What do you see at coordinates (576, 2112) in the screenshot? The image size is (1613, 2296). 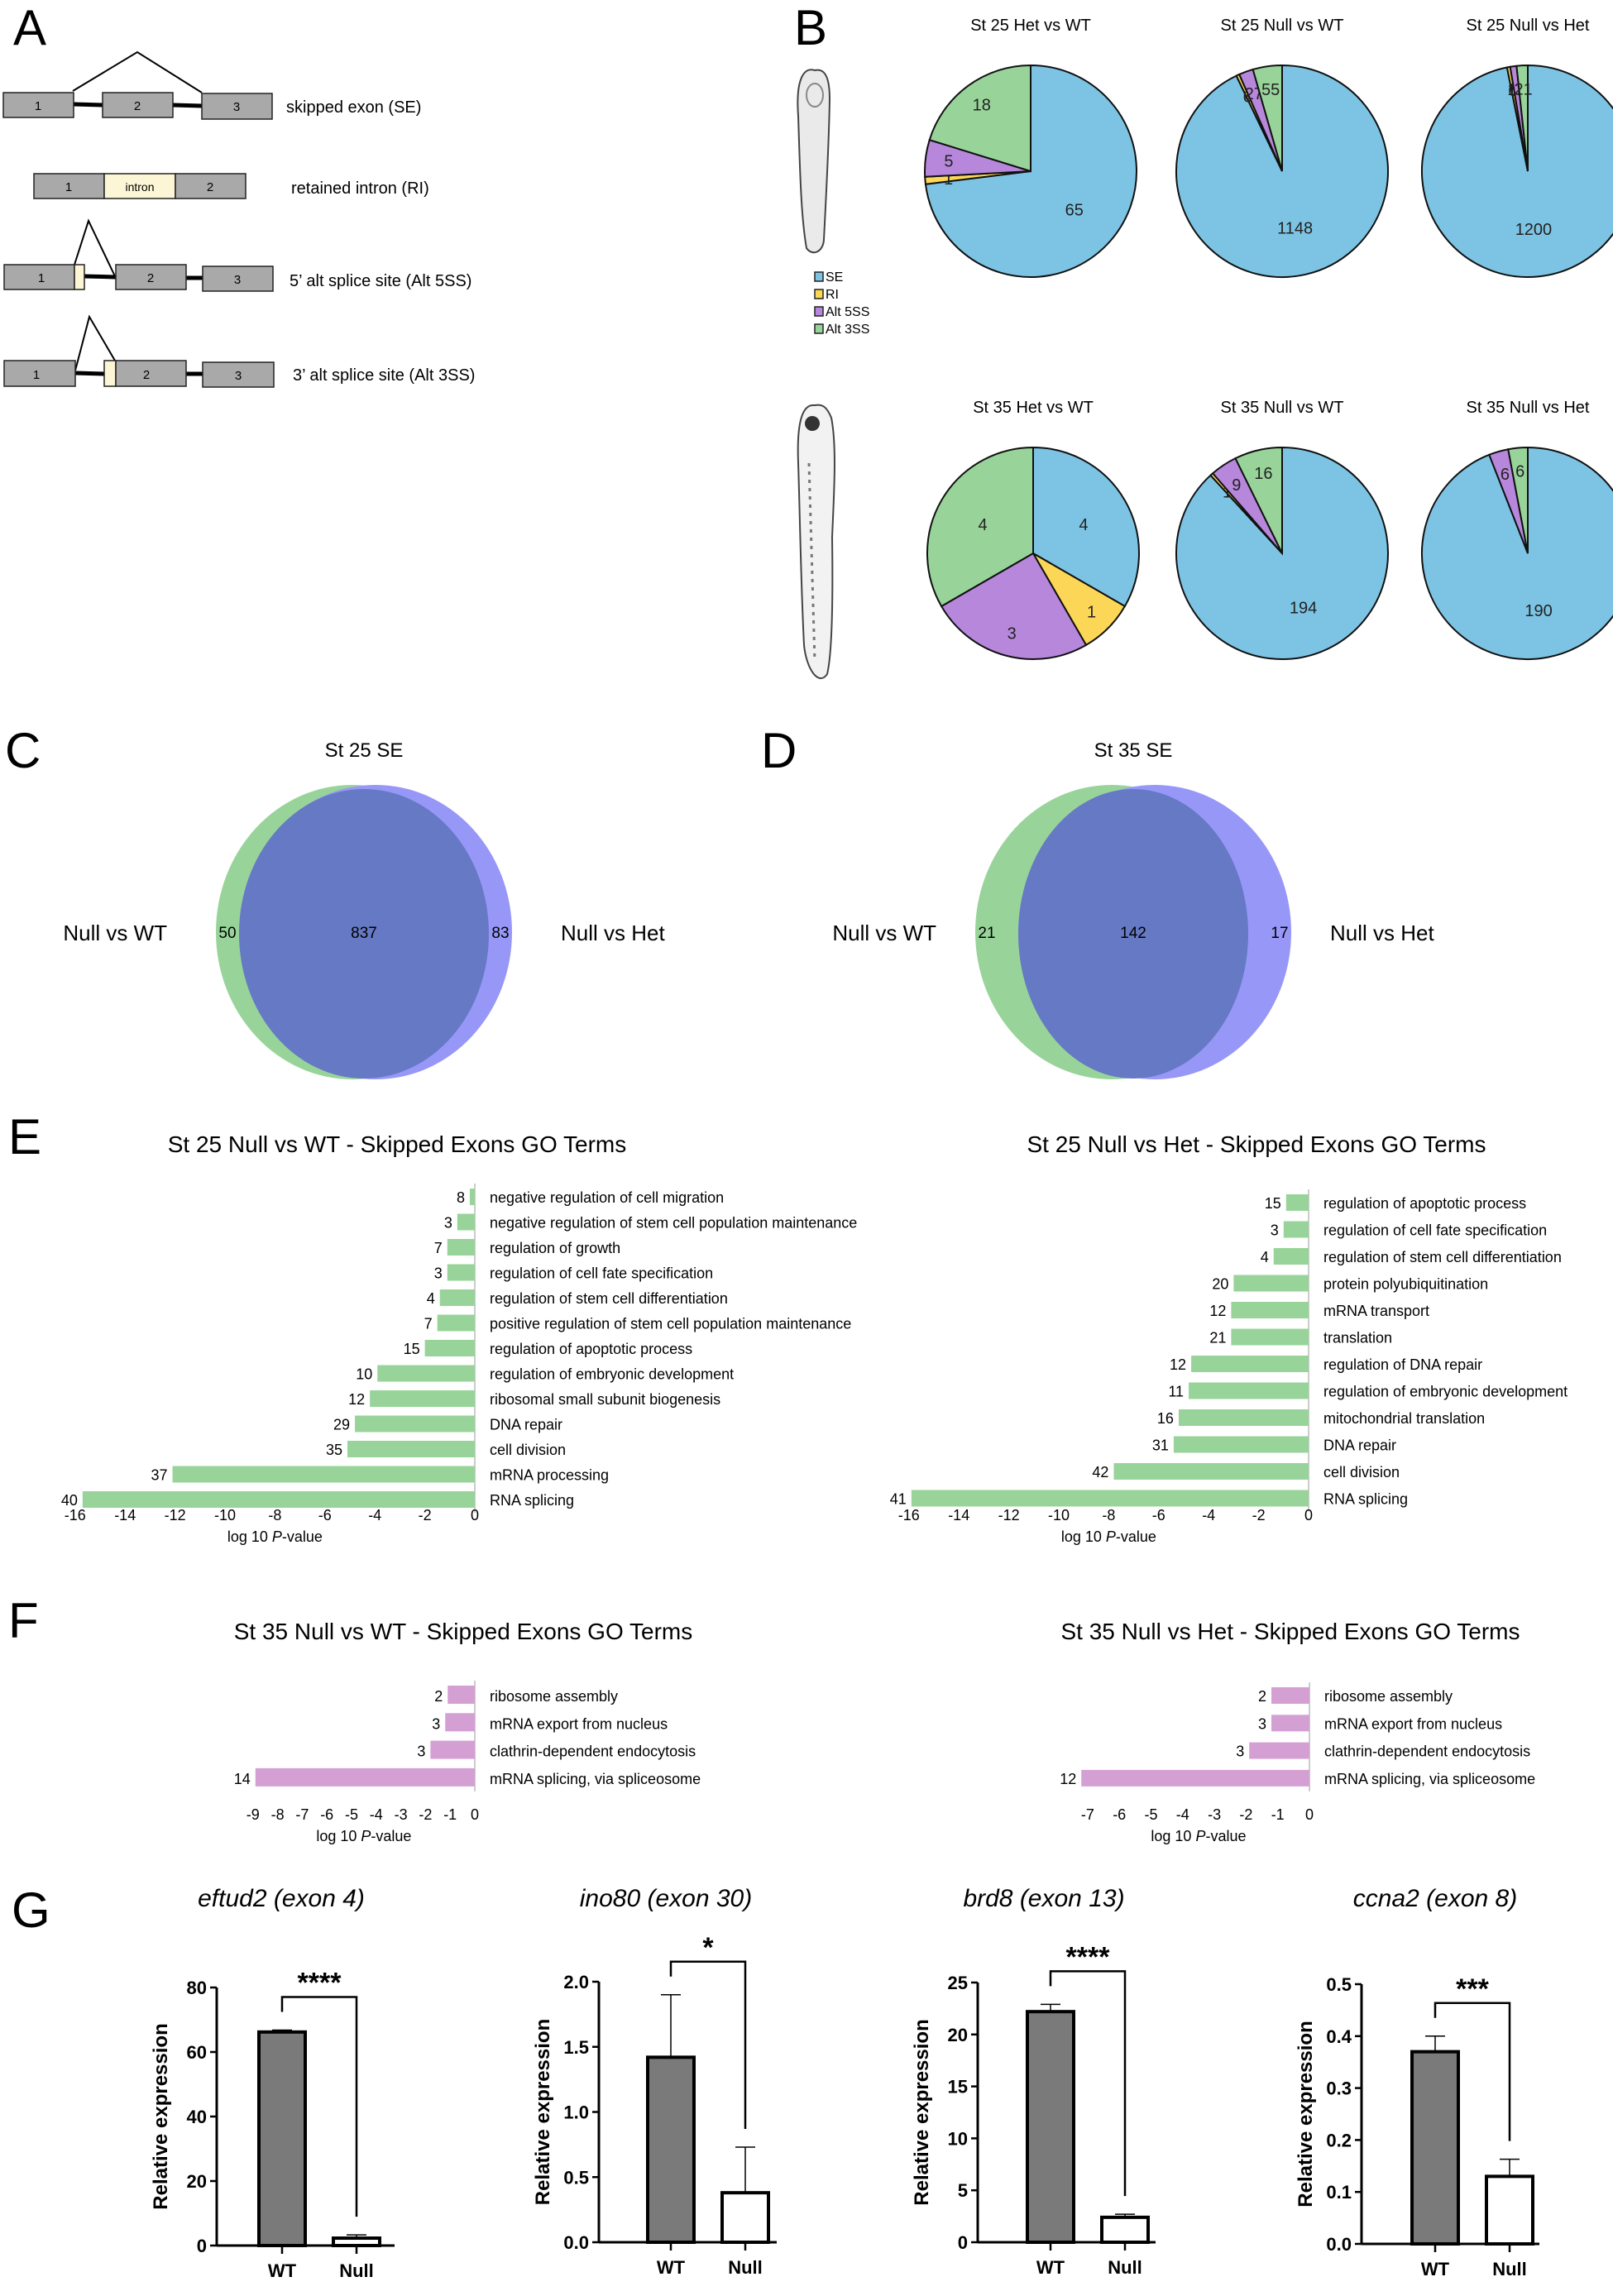 I see `y-tick-label: 1.0` at bounding box center [576, 2112].